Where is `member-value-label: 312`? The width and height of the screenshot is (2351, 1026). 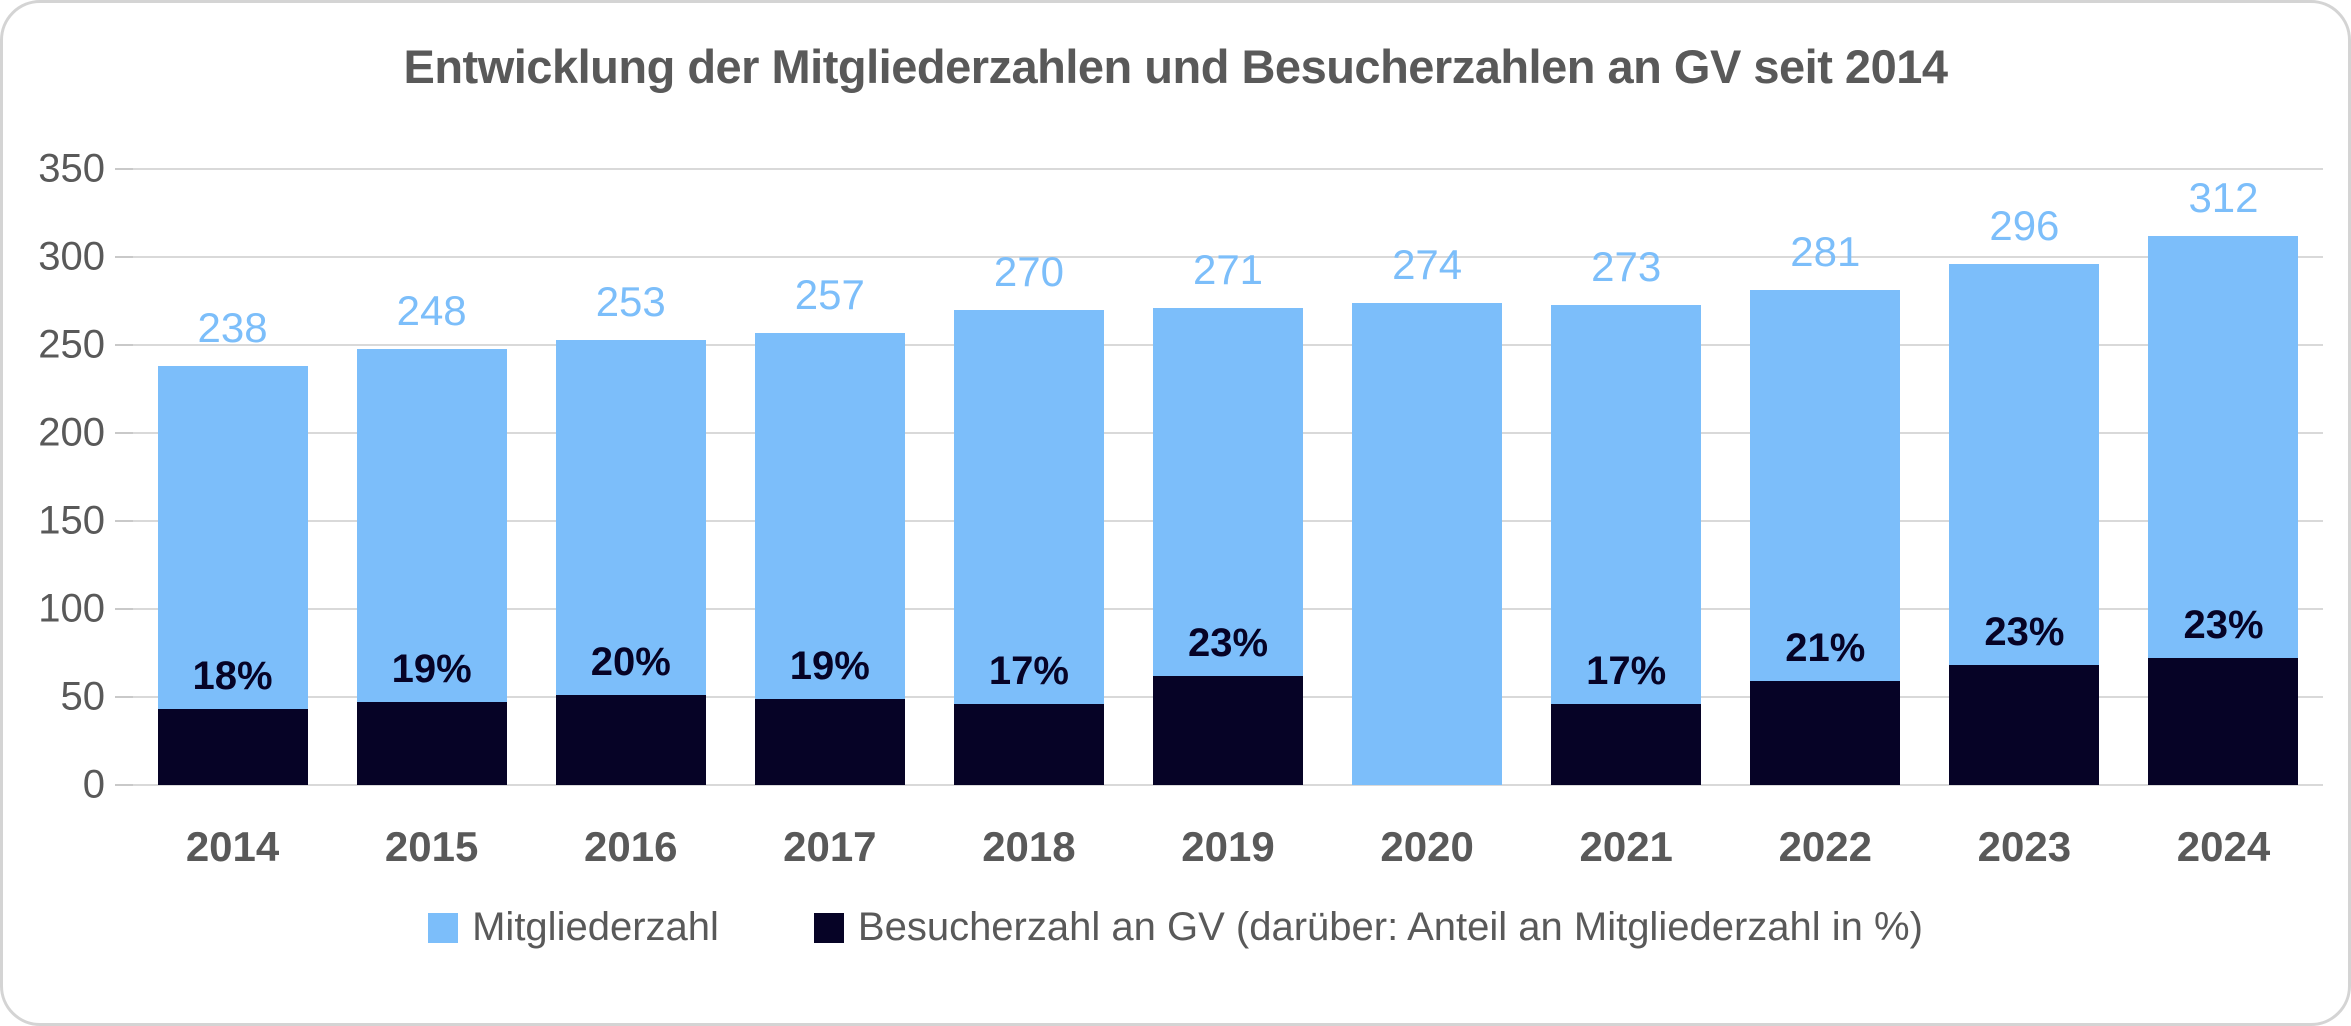 member-value-label: 312 is located at coordinates (2223, 197).